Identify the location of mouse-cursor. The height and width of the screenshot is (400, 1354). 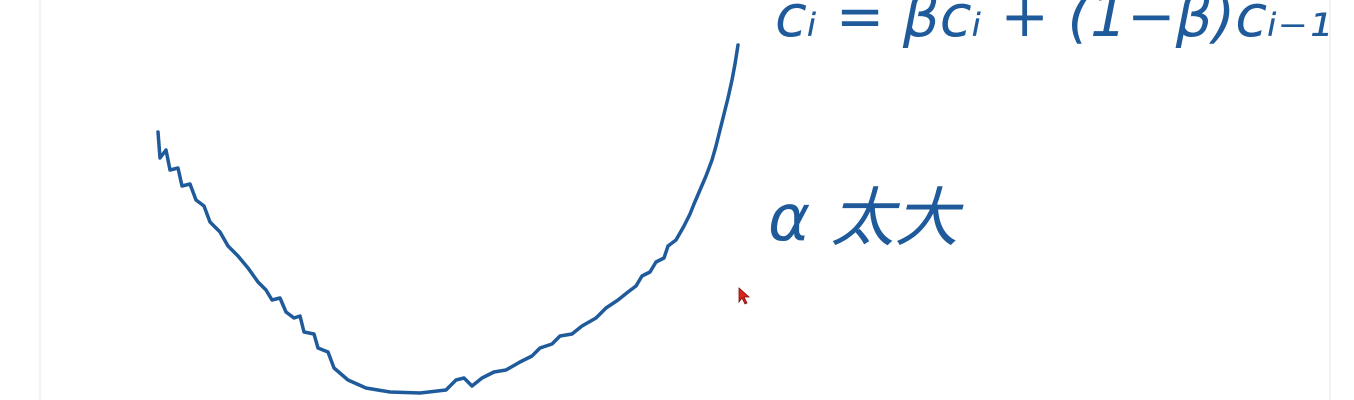
(744, 296).